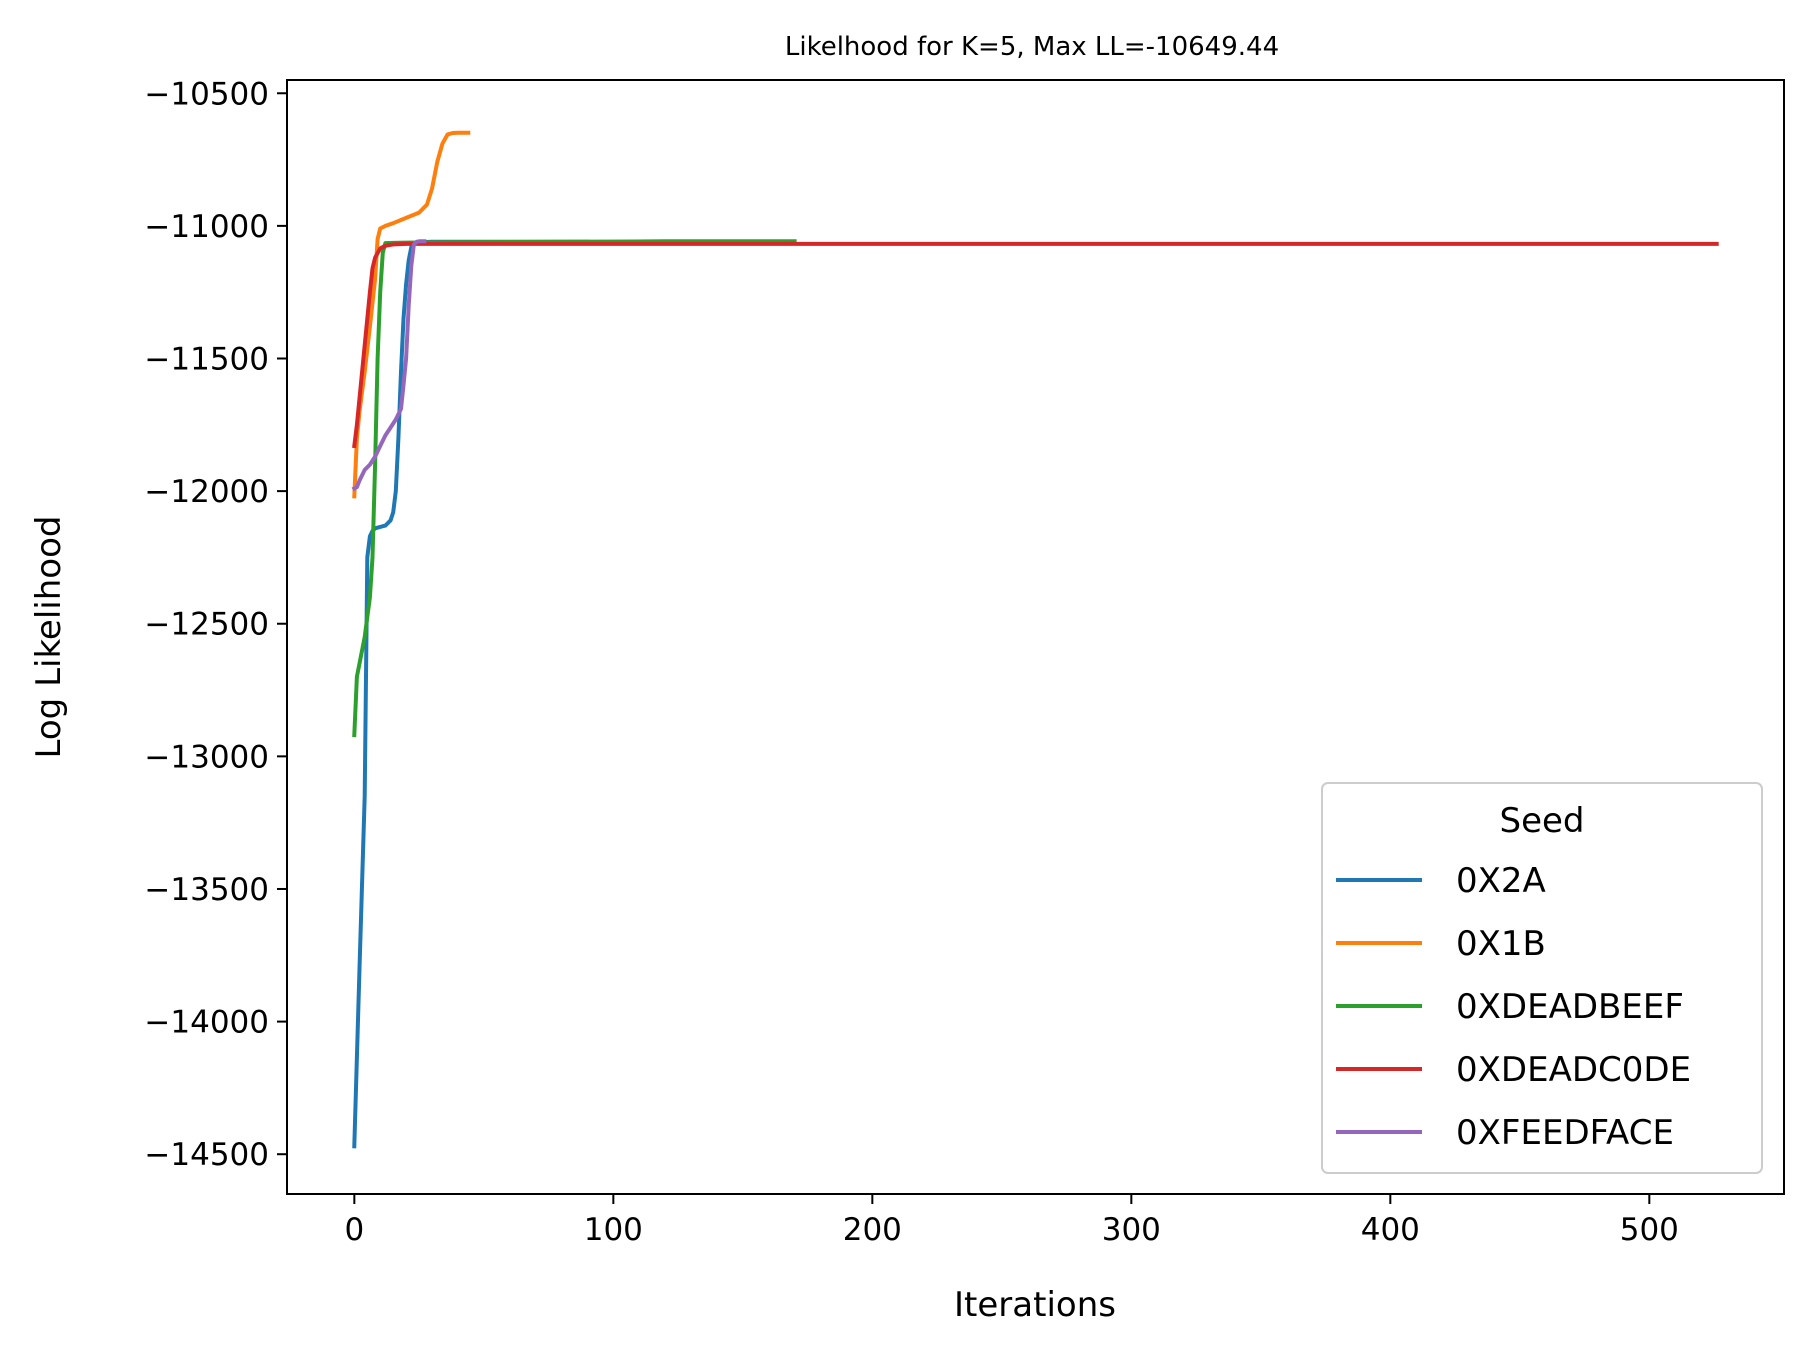  I want to click on legend-frame, so click(1542, 978).